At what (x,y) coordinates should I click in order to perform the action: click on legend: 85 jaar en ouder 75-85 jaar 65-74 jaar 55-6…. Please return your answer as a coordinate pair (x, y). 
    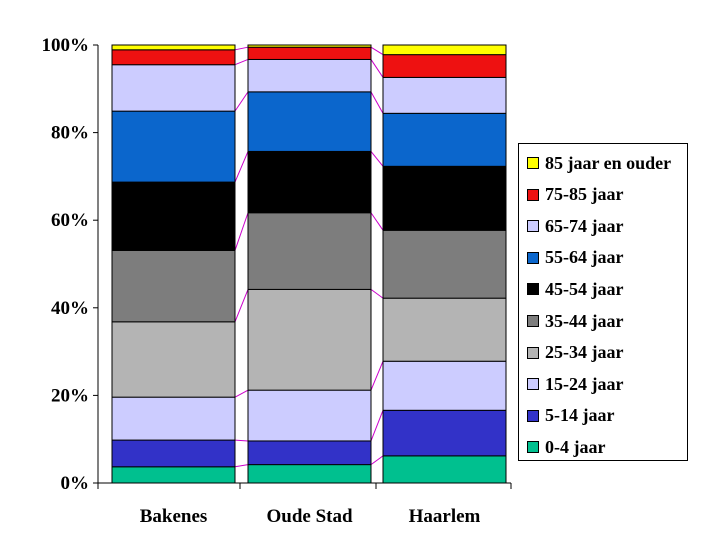
    Looking at the image, I should click on (603, 302).